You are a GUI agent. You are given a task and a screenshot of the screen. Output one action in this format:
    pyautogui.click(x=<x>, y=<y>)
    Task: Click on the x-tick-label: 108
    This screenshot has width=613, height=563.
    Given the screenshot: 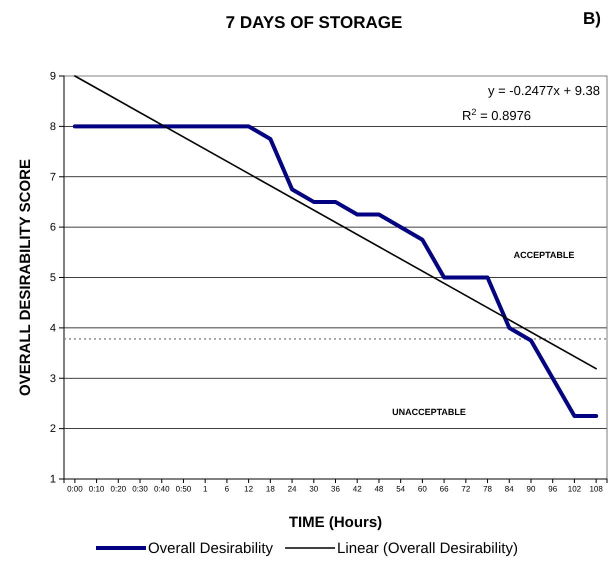 What is the action you would take?
    pyautogui.click(x=596, y=489)
    